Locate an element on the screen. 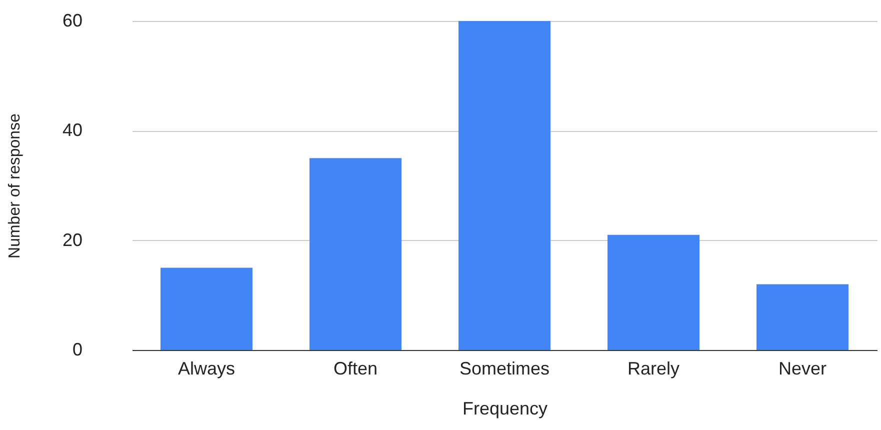 This screenshot has height=430, width=881. x-tick-label: Sometimes is located at coordinates (504, 368).